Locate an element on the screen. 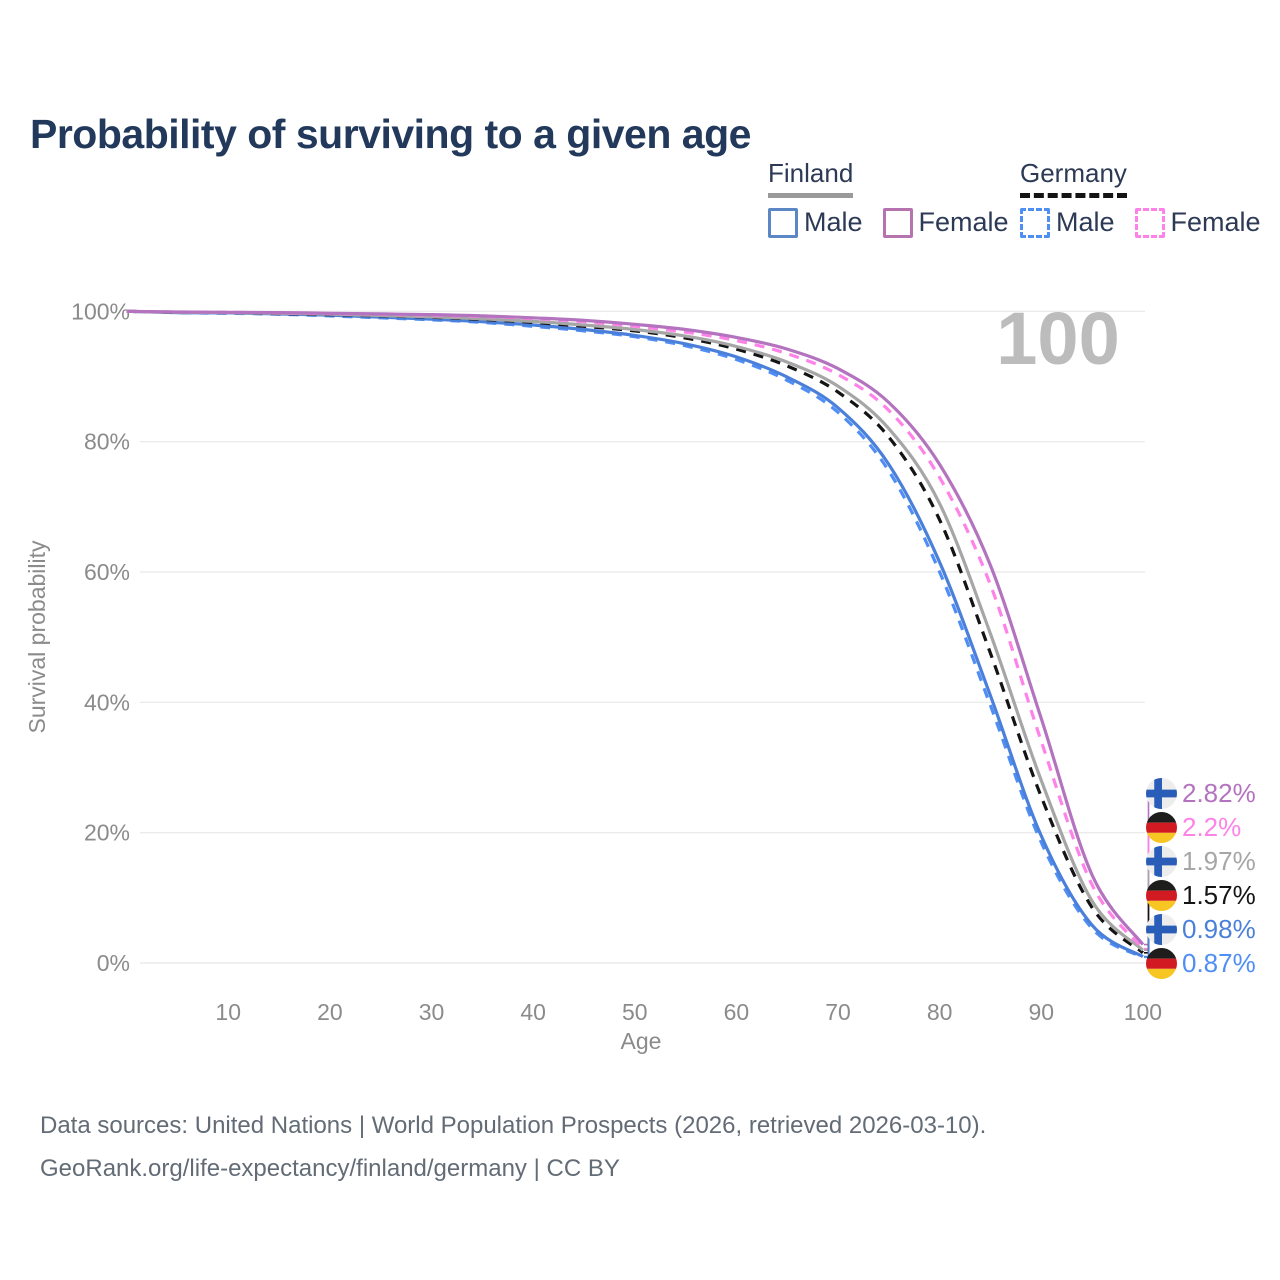 The width and height of the screenshot is (1280, 1280). legend-label-germany-male: Male is located at coordinates (1085, 222).